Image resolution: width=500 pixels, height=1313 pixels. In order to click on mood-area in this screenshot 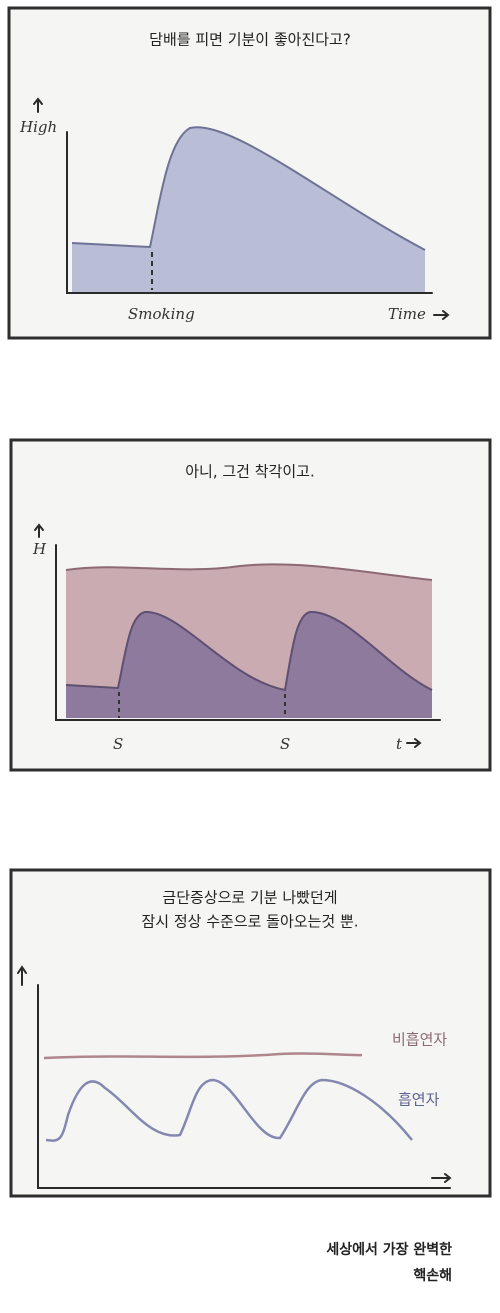, I will do `click(248, 209)`.